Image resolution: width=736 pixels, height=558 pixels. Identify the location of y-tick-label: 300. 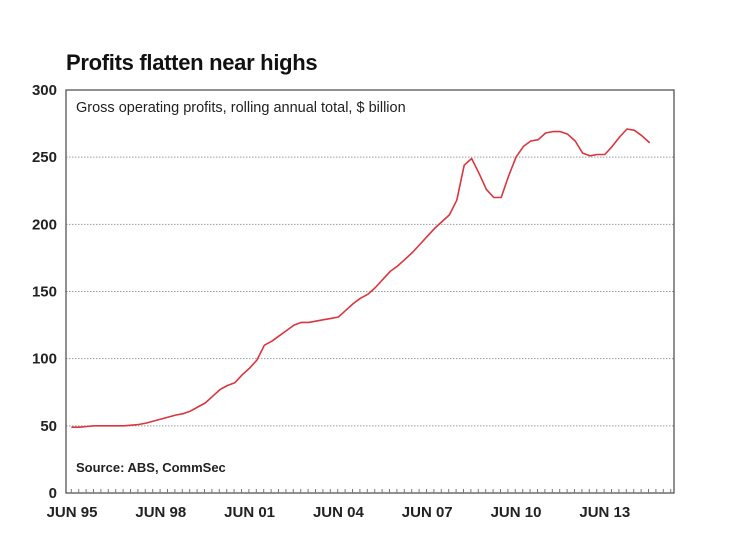
(44, 90).